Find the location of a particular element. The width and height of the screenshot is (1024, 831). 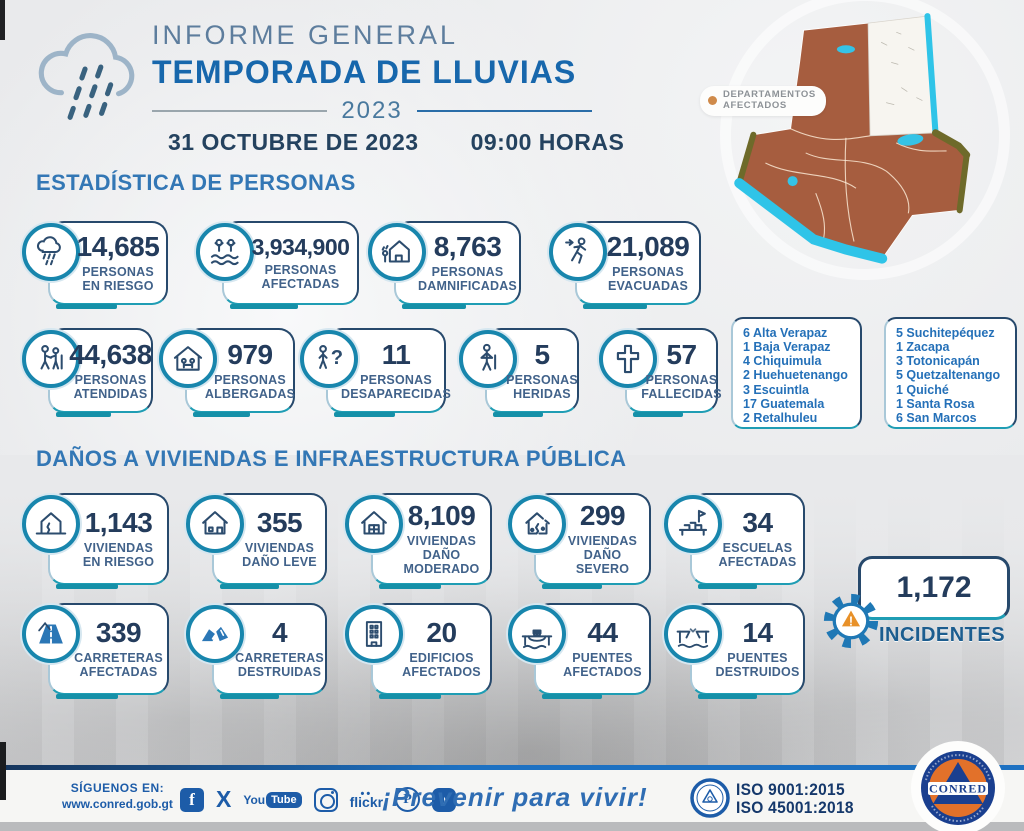

department-item: 2 Retalhuleu is located at coordinates (780, 417).